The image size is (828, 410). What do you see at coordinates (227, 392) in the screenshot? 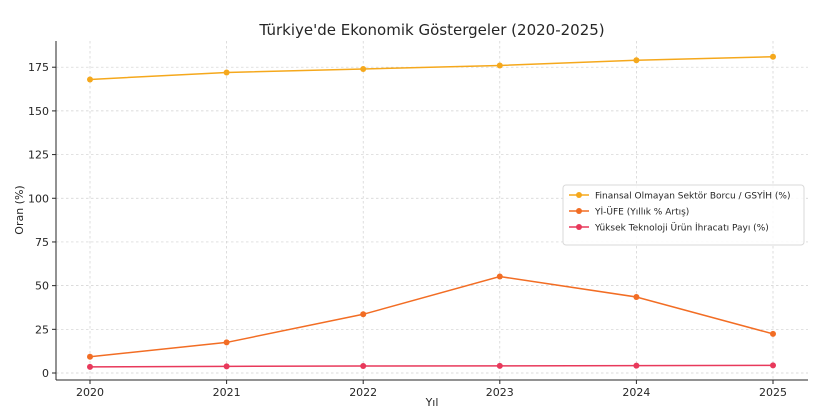
I see `x-tick-label: 2021` at bounding box center [227, 392].